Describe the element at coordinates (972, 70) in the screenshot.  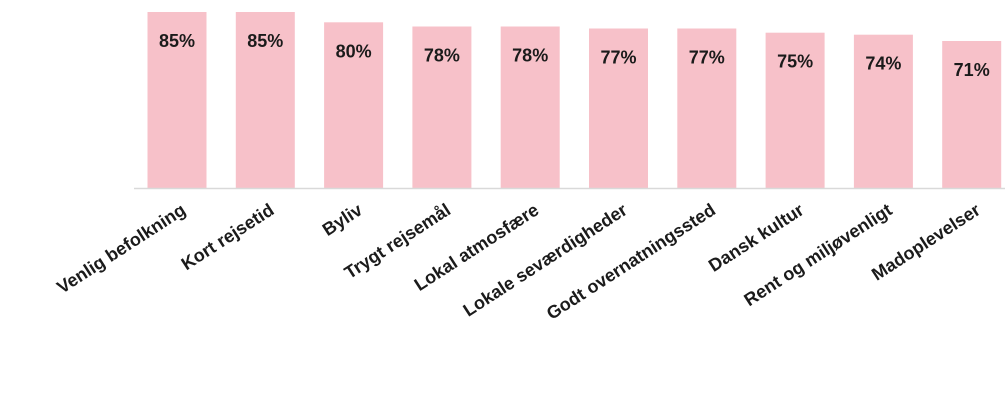
I see `bar-value-label: 71%` at that location.